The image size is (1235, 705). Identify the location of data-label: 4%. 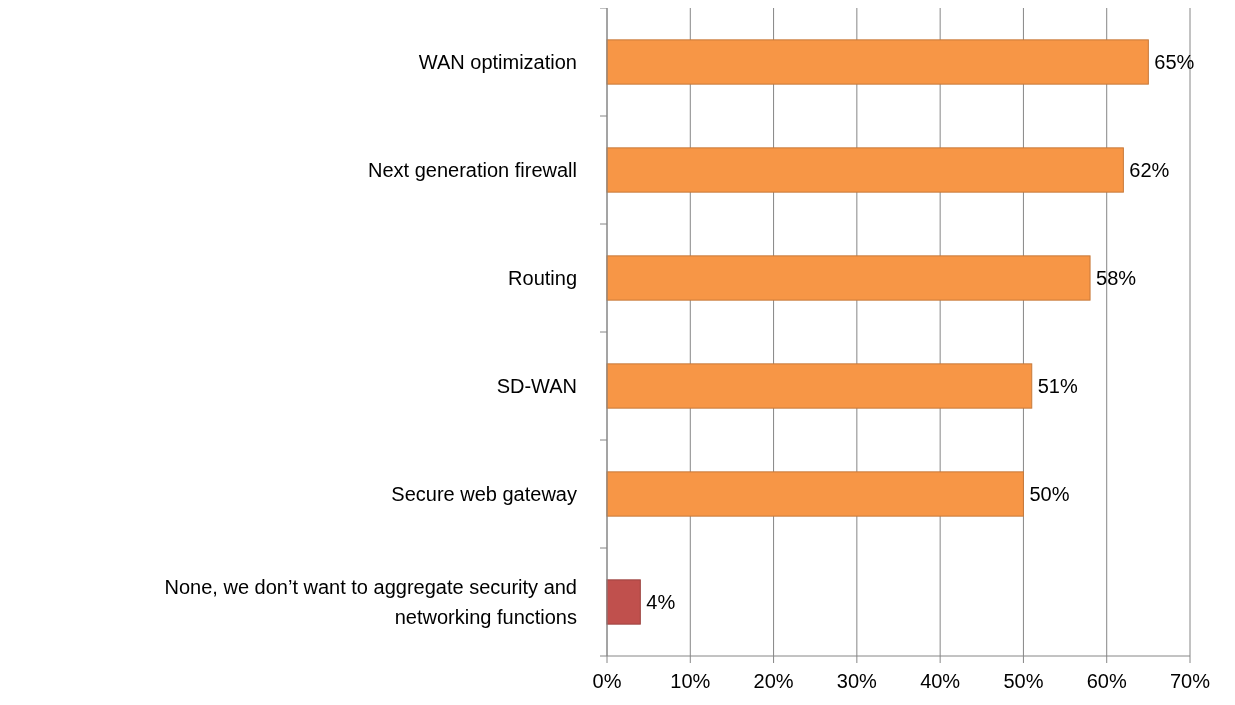
(661, 602).